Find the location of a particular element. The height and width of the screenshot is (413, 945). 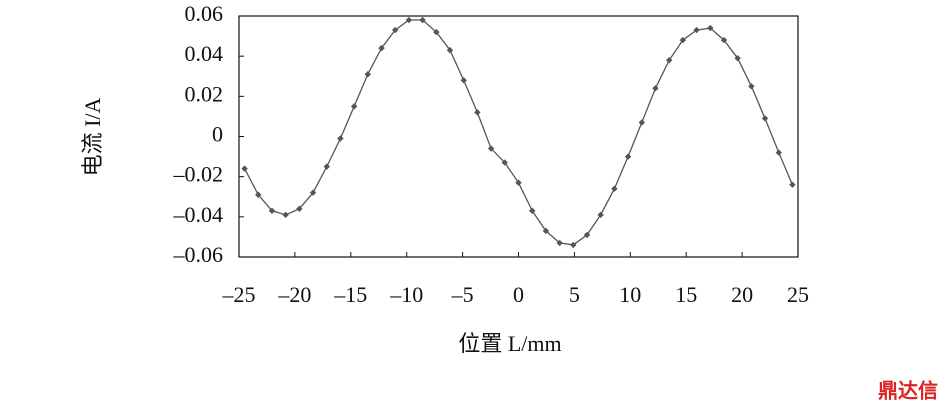

x-axis-label: 位置 L/mm is located at coordinates (509, 343).